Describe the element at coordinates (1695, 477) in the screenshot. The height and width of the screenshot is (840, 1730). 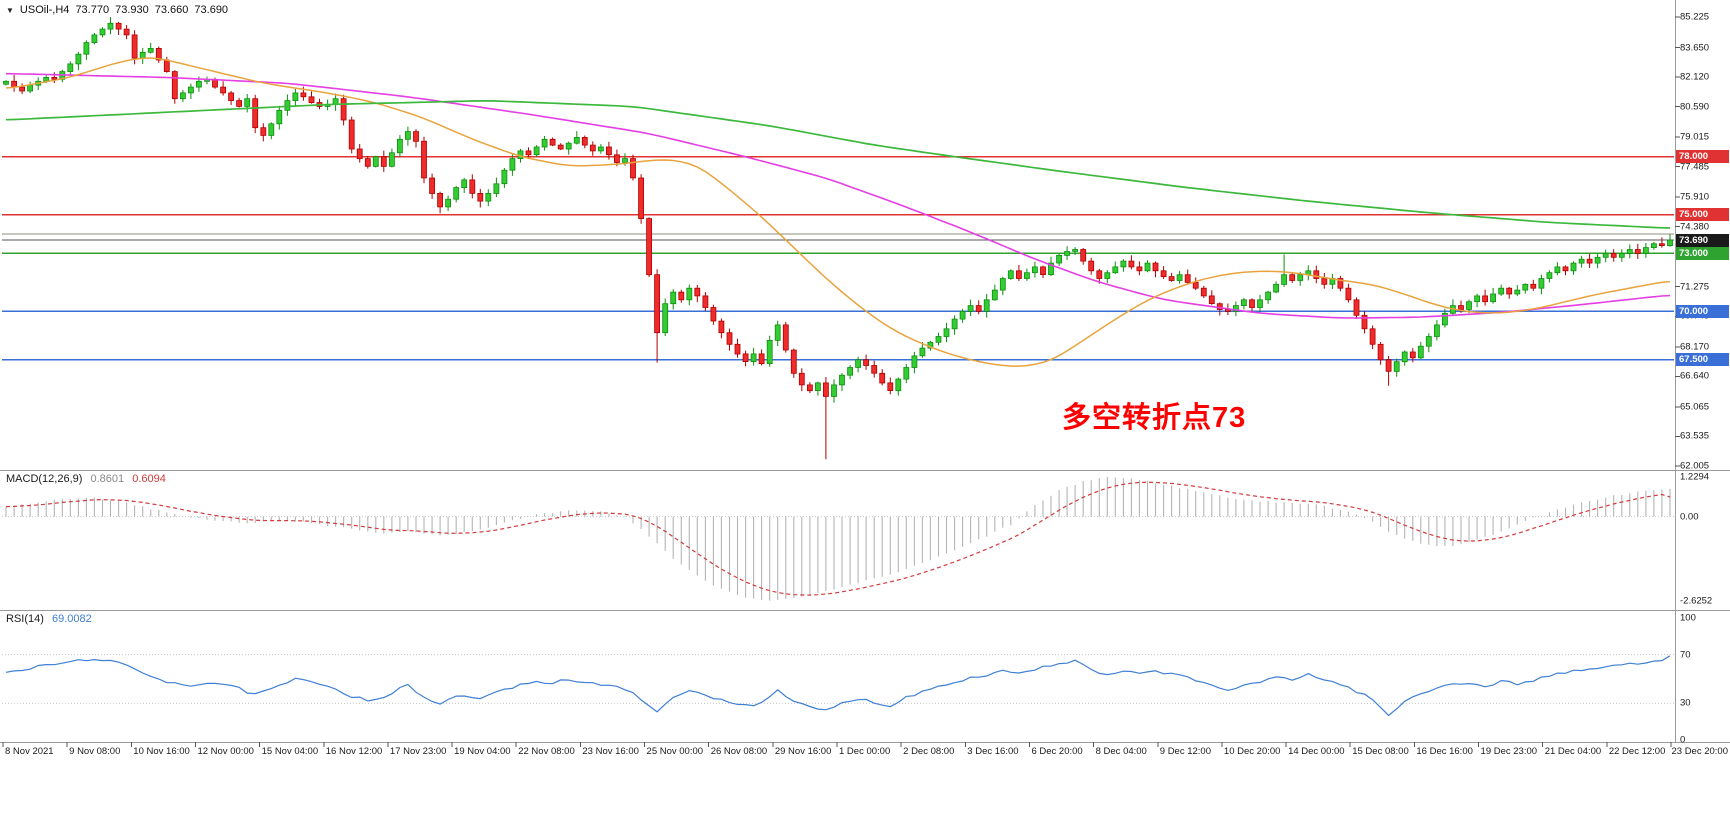
I see `macd-scale-max: 1.2294` at that location.